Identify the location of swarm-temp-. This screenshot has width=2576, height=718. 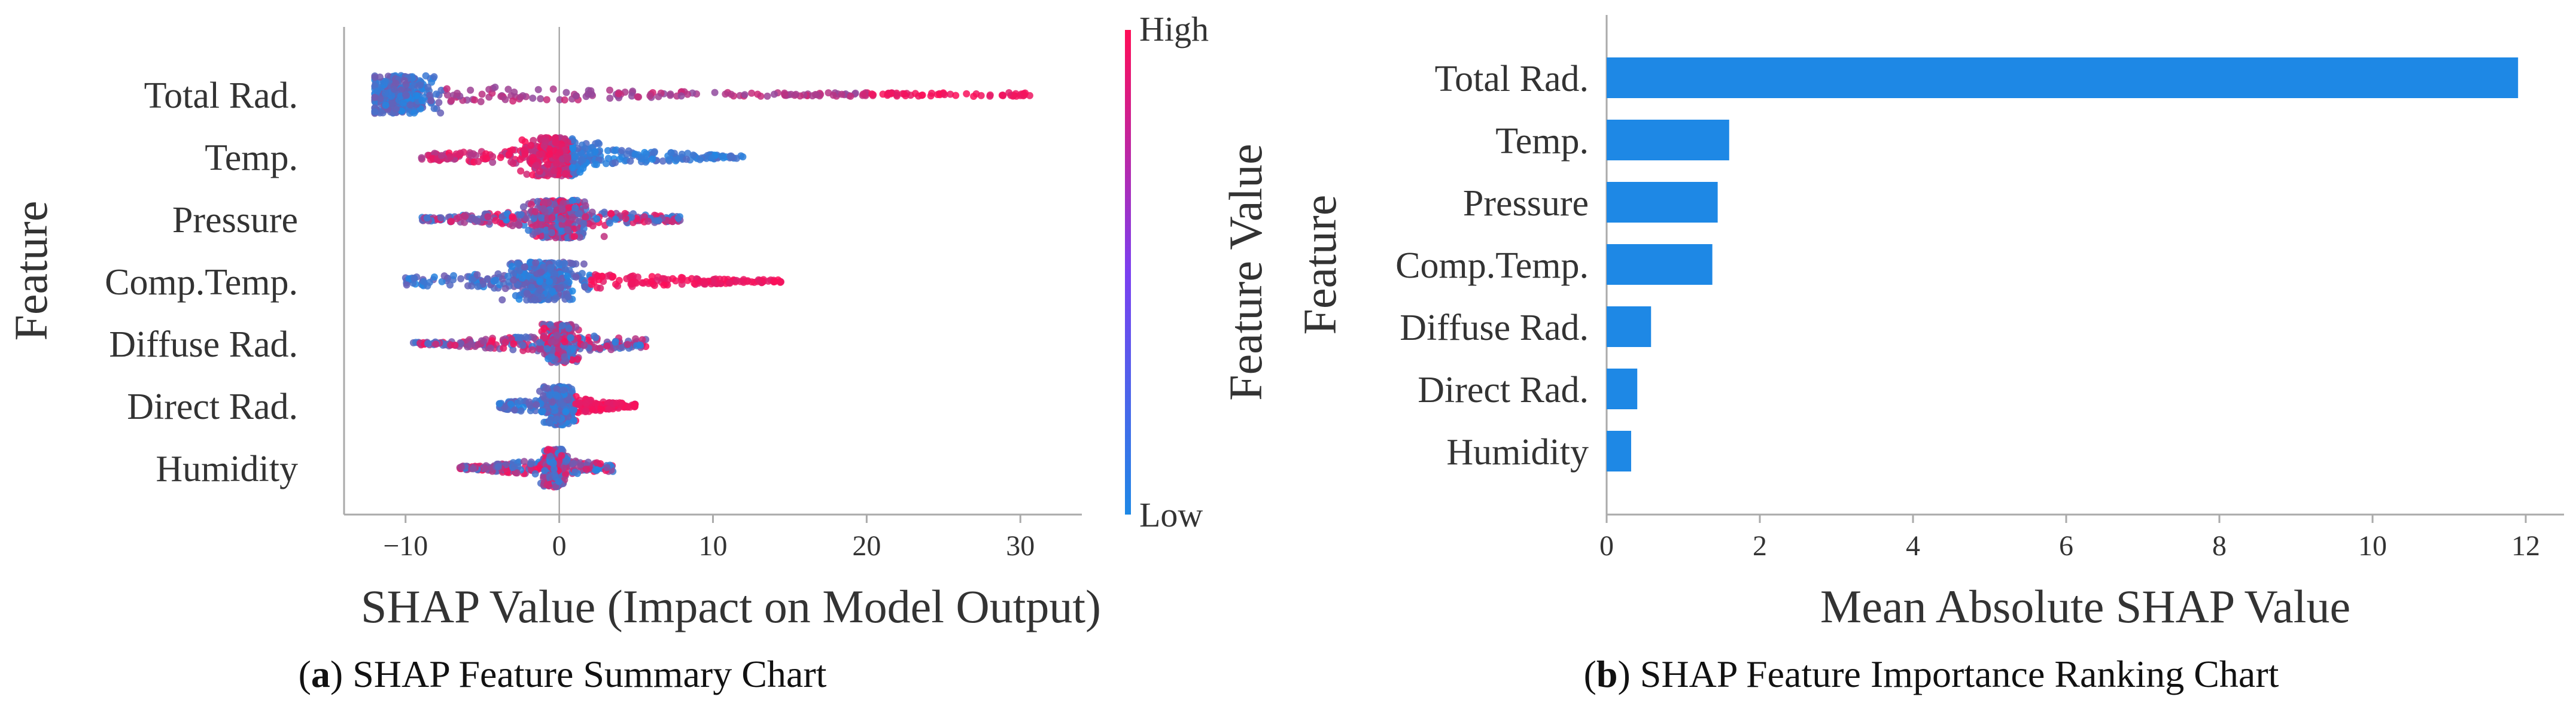
(582, 157).